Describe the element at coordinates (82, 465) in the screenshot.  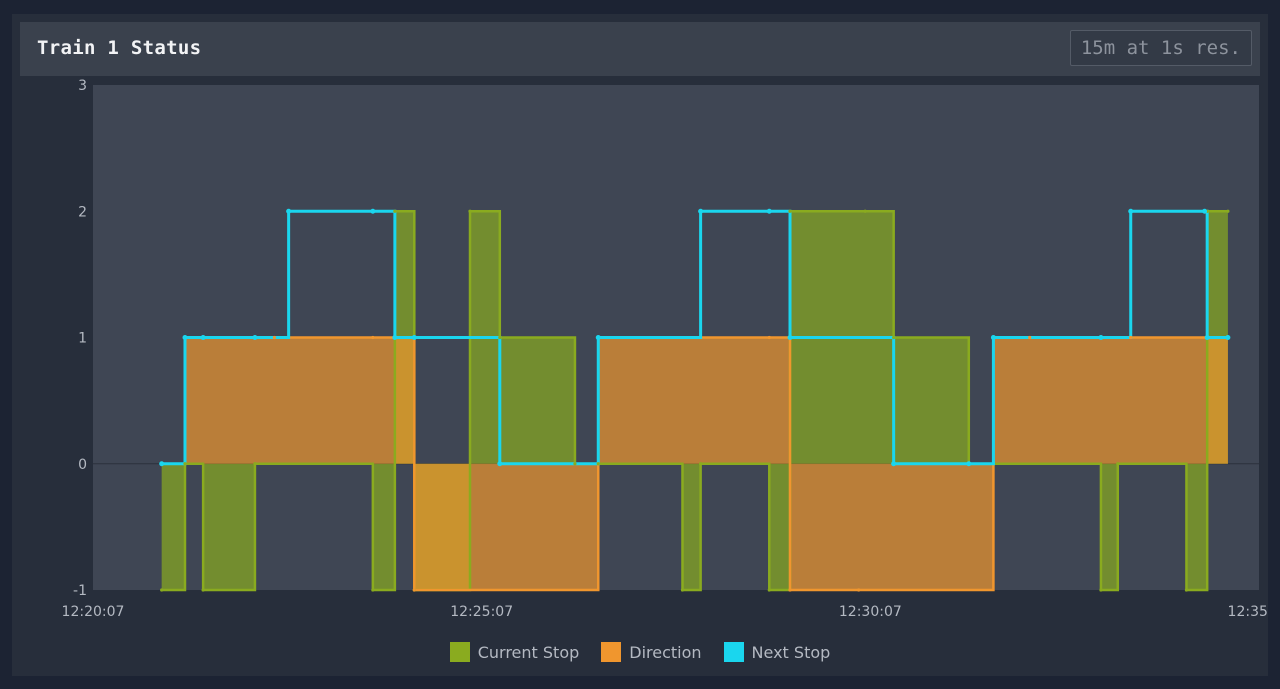
I see `y-tick-label: 0` at that location.